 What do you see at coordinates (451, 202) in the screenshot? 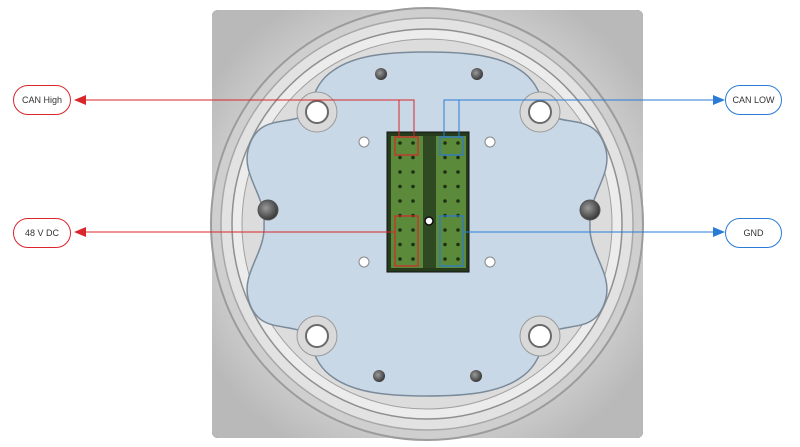
I see `connector-right-block` at bounding box center [451, 202].